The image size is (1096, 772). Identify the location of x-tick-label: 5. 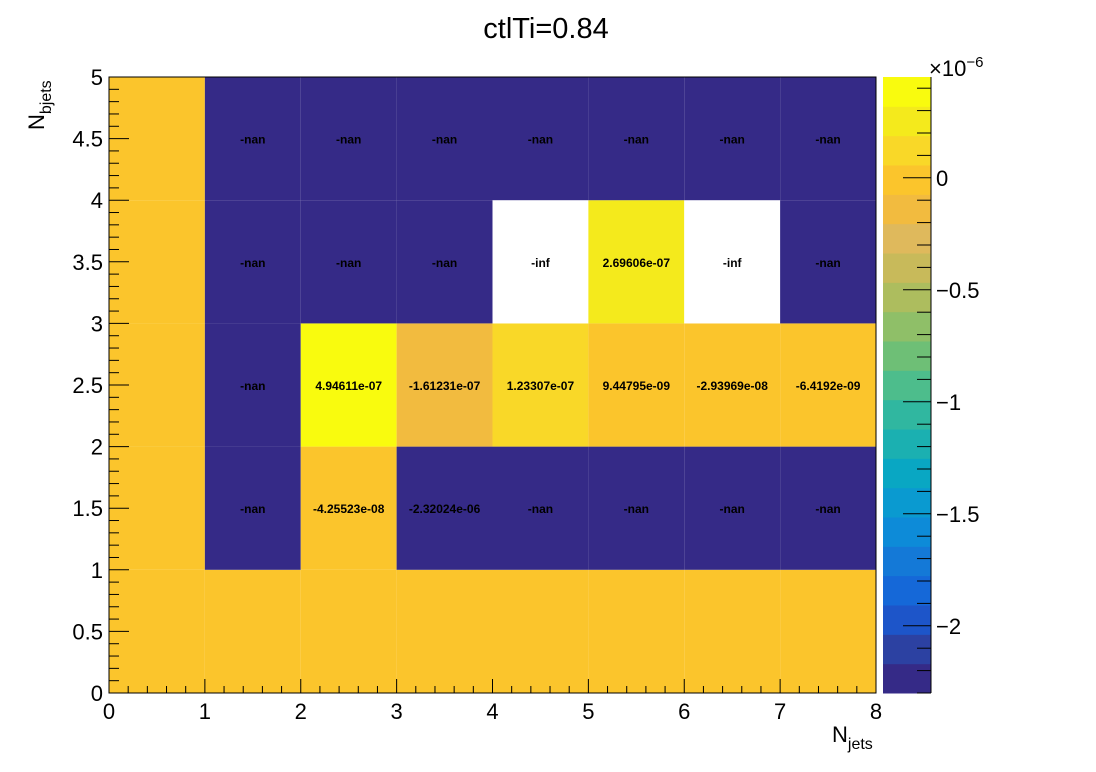
(588, 711).